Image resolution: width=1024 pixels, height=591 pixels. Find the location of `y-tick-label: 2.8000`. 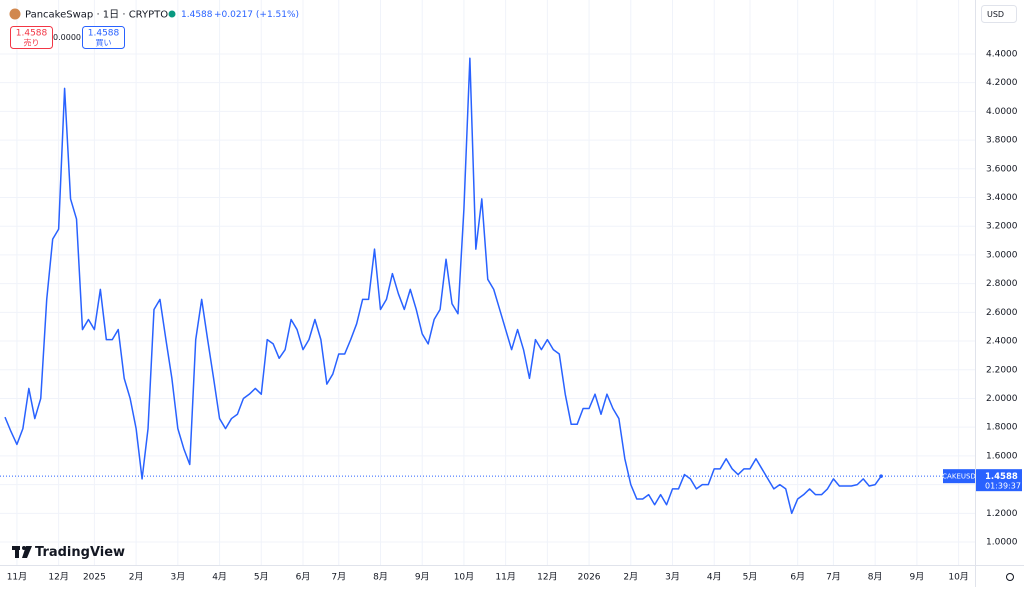

y-tick-label: 2.8000 is located at coordinates (1002, 284).